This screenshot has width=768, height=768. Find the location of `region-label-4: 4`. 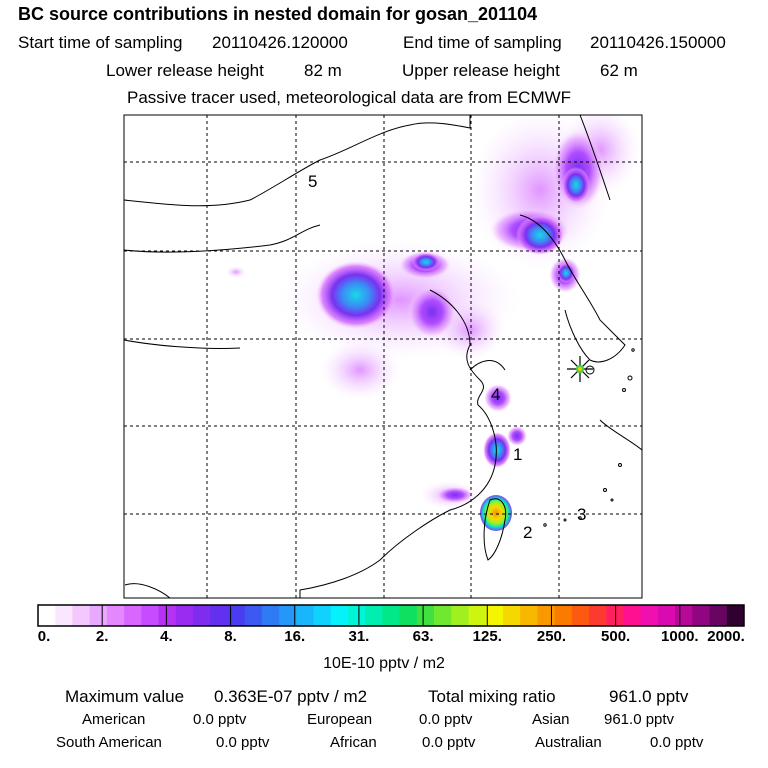

region-label-4: 4 is located at coordinates (495, 394).